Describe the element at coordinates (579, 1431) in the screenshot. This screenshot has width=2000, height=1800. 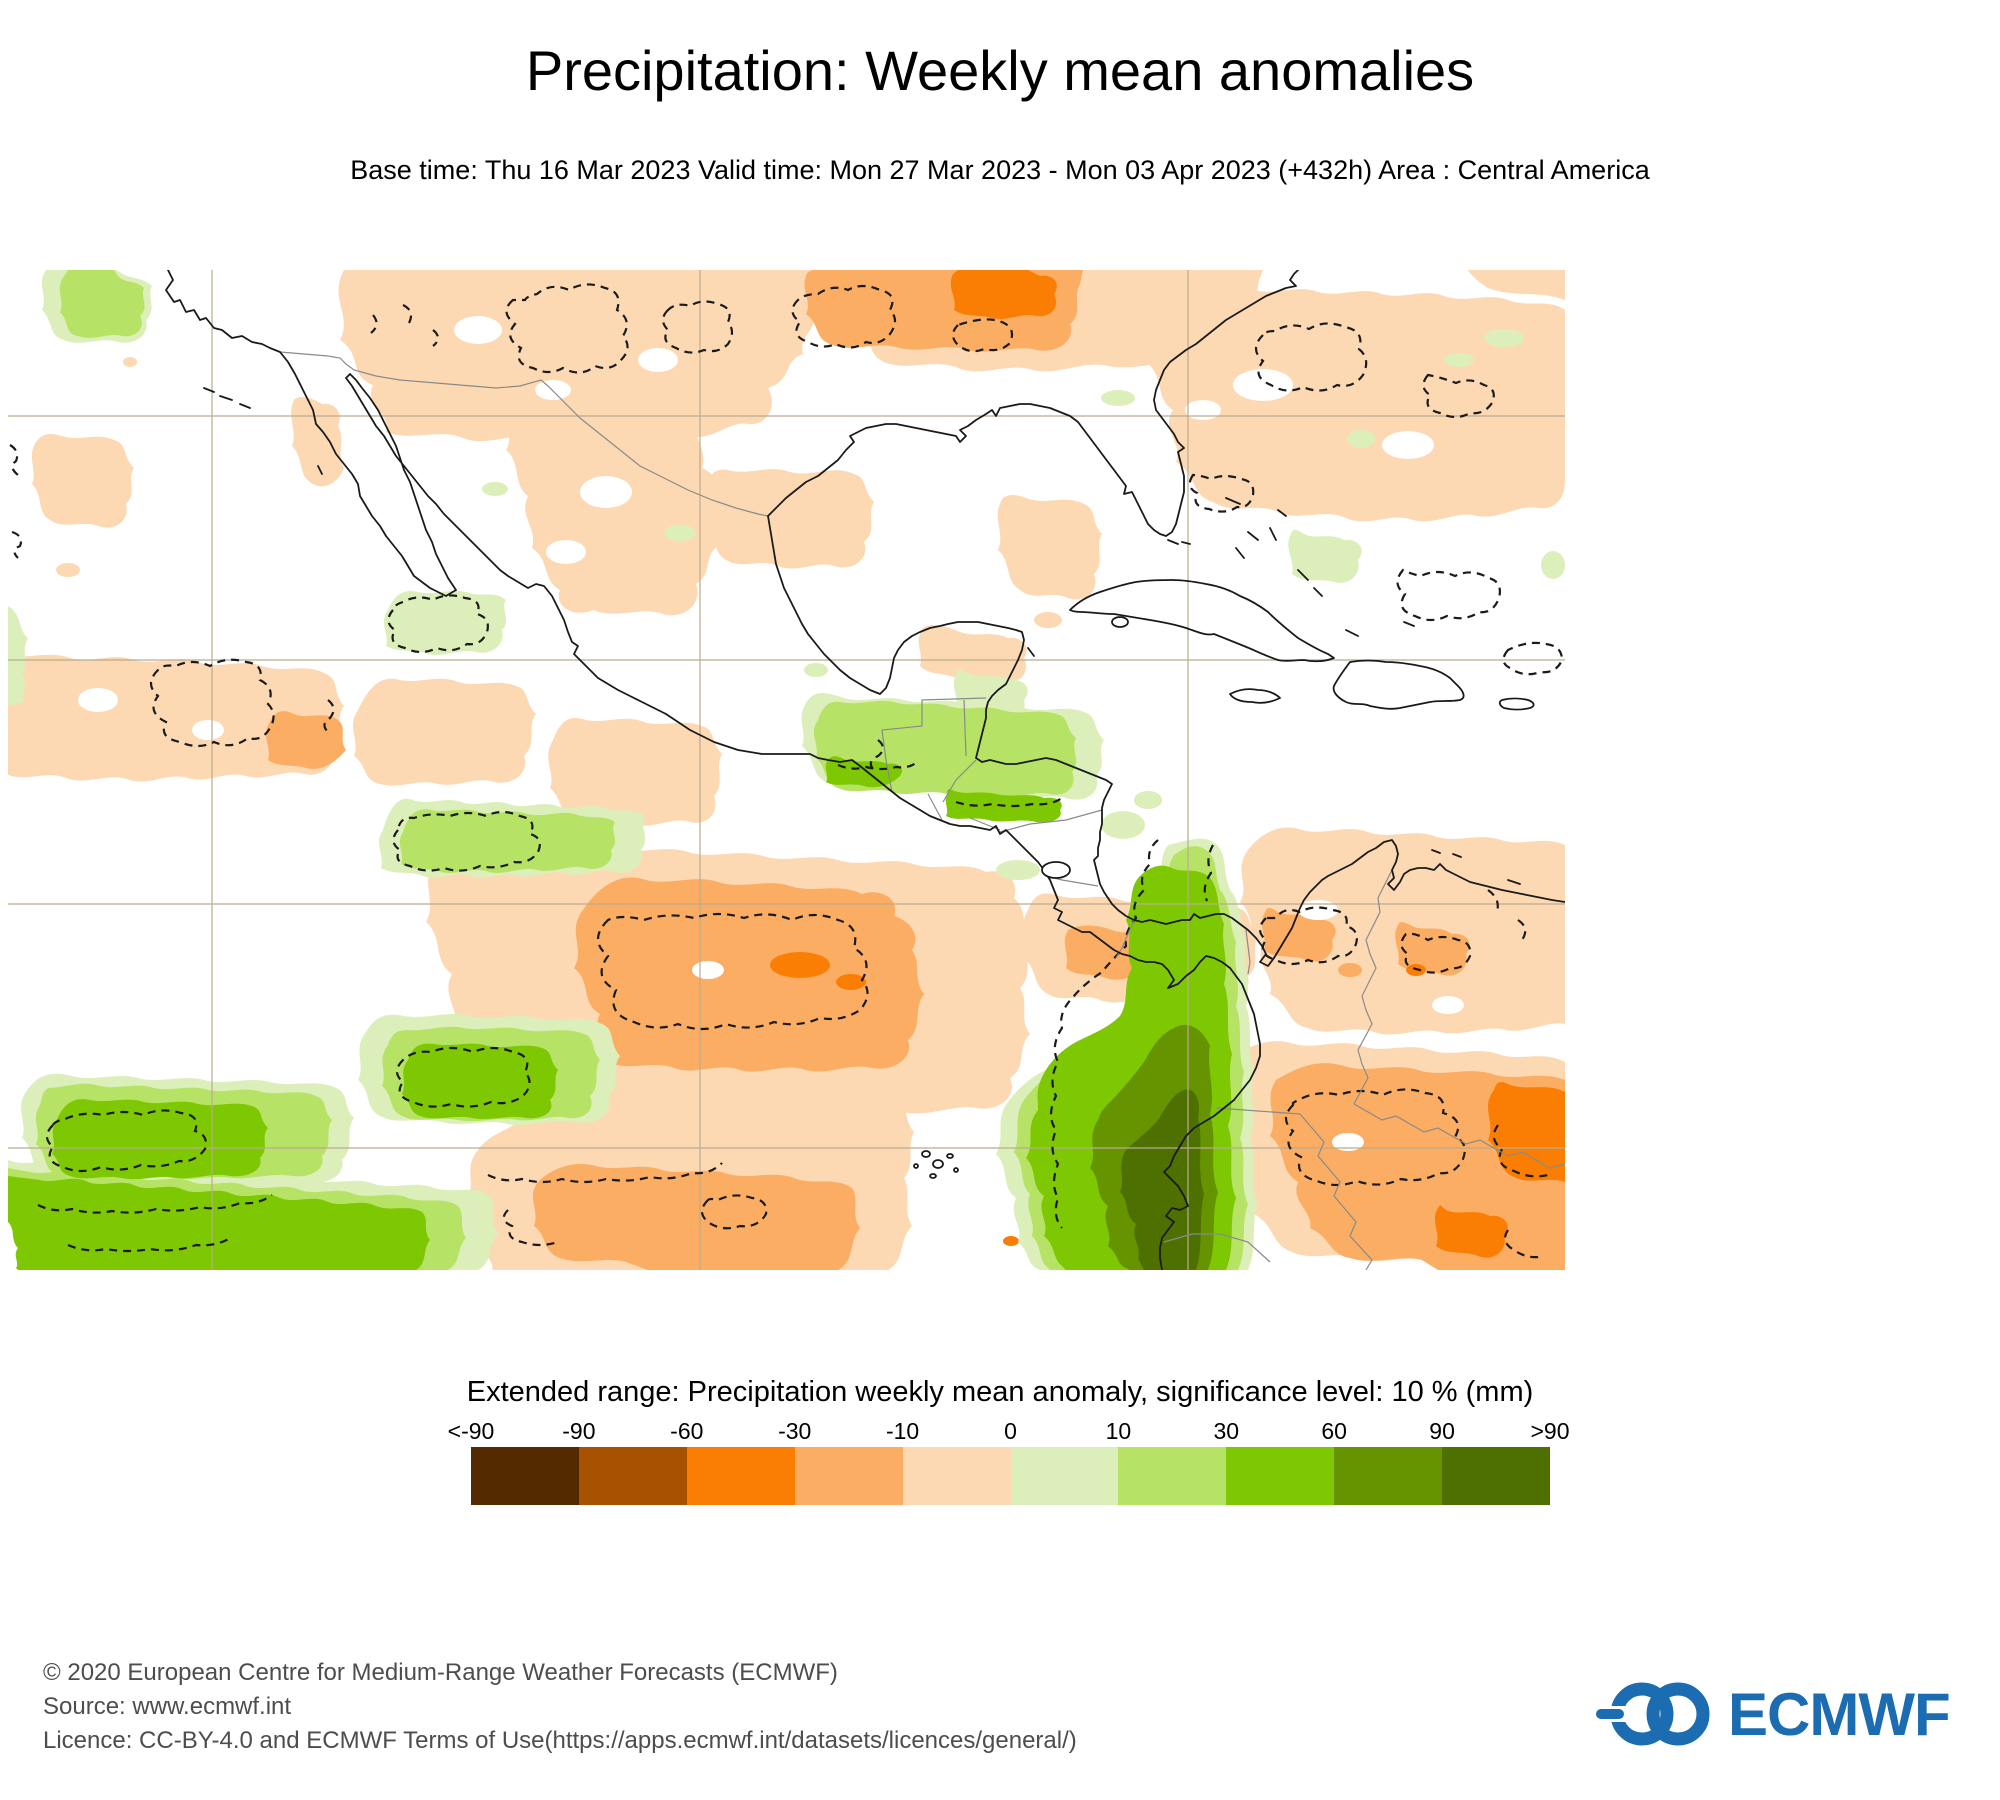
I see `legend-tick-label: -90` at that location.